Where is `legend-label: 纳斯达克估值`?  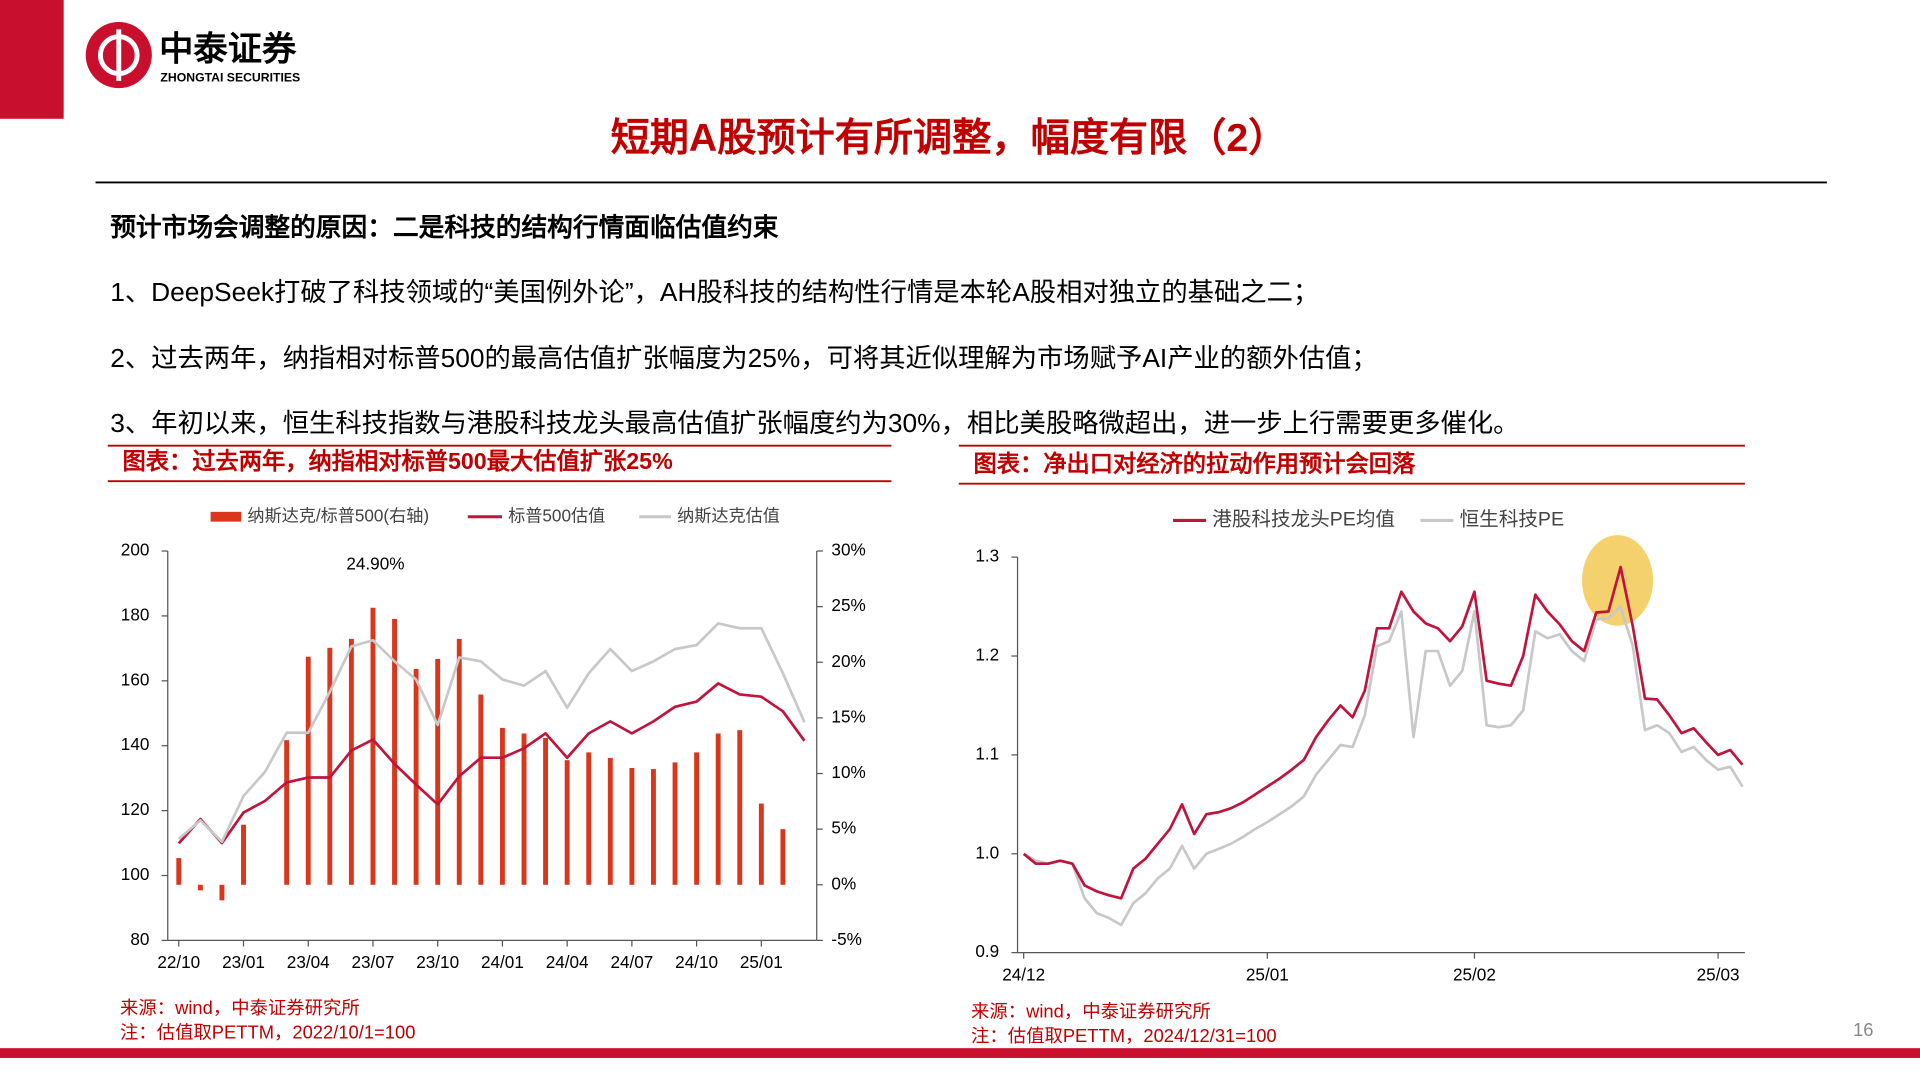 legend-label: 纳斯达克估值 is located at coordinates (728, 515).